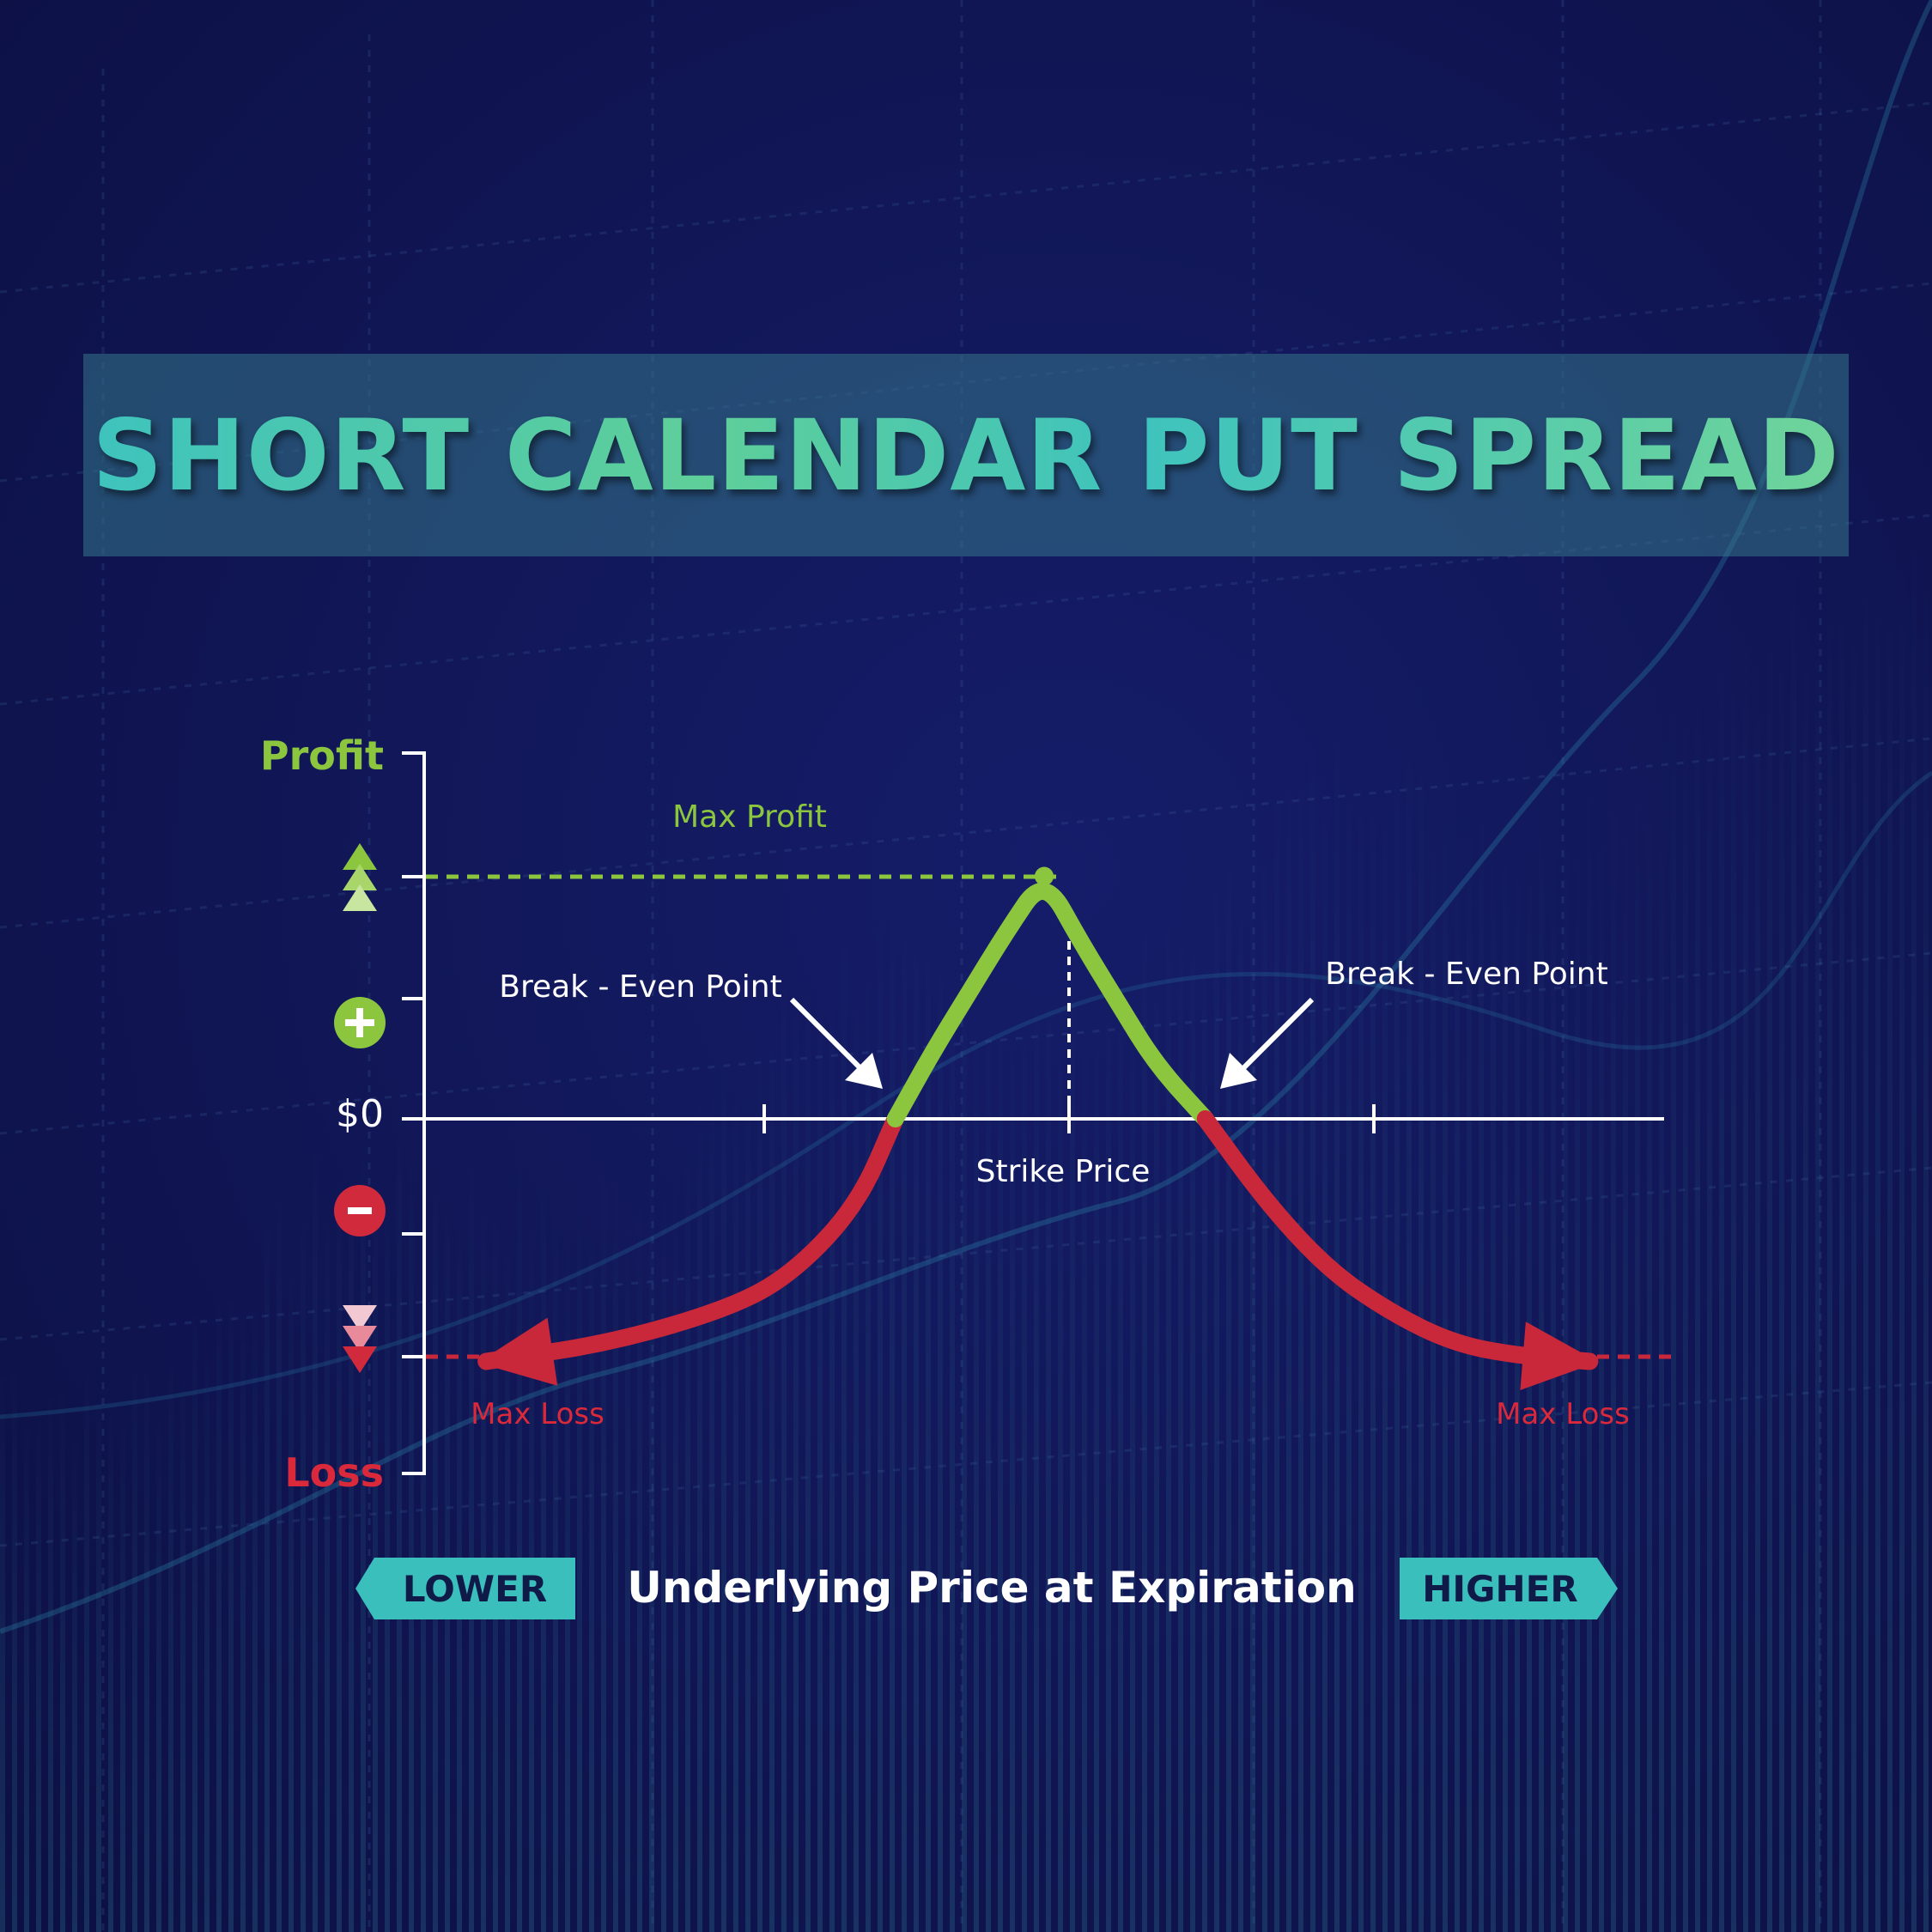 The width and height of the screenshot is (1932, 1932). I want to click on break-even-label-left: Break - Even Point, so click(640, 987).